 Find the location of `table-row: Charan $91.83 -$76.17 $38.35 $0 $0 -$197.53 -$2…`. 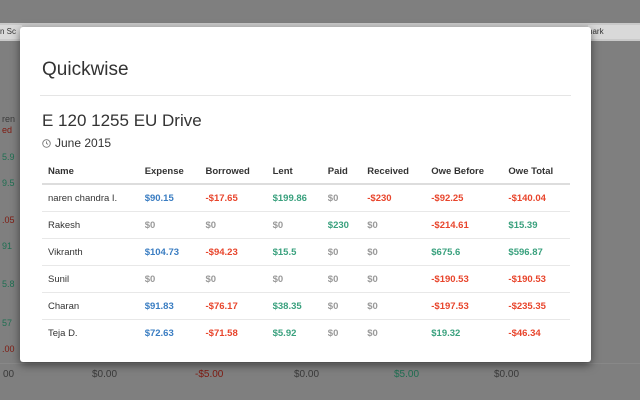

table-row: Charan $91.83 -$76.17 $38.35 $0 $0 -$197.53 -$2… is located at coordinates (306, 306).